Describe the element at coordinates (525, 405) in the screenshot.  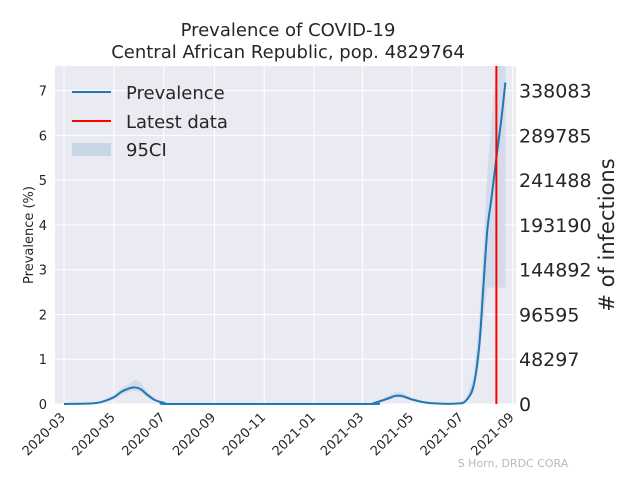
I see `y-tick-label-right: 0` at that location.